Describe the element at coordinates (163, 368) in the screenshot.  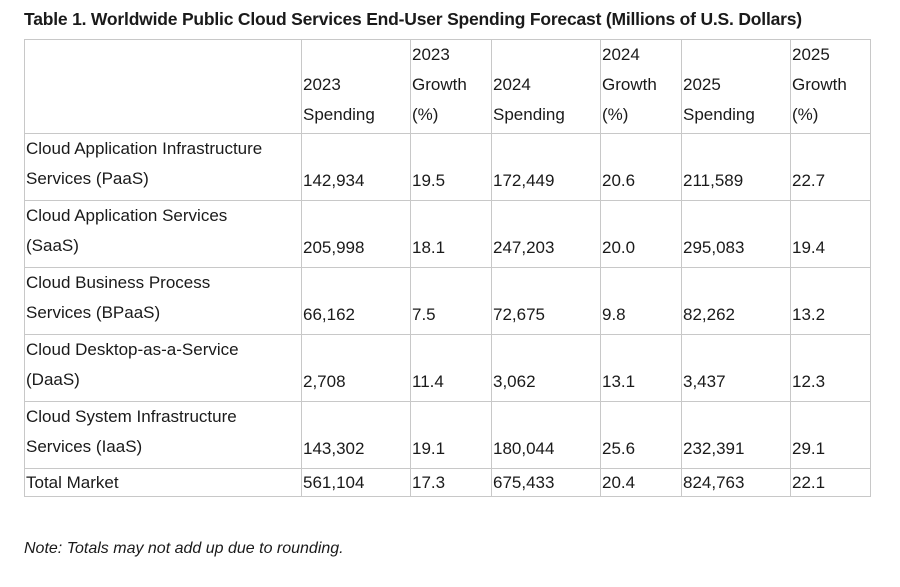
I see `row-label: Cloud Desktop-as-a-Service (DaaS)` at that location.